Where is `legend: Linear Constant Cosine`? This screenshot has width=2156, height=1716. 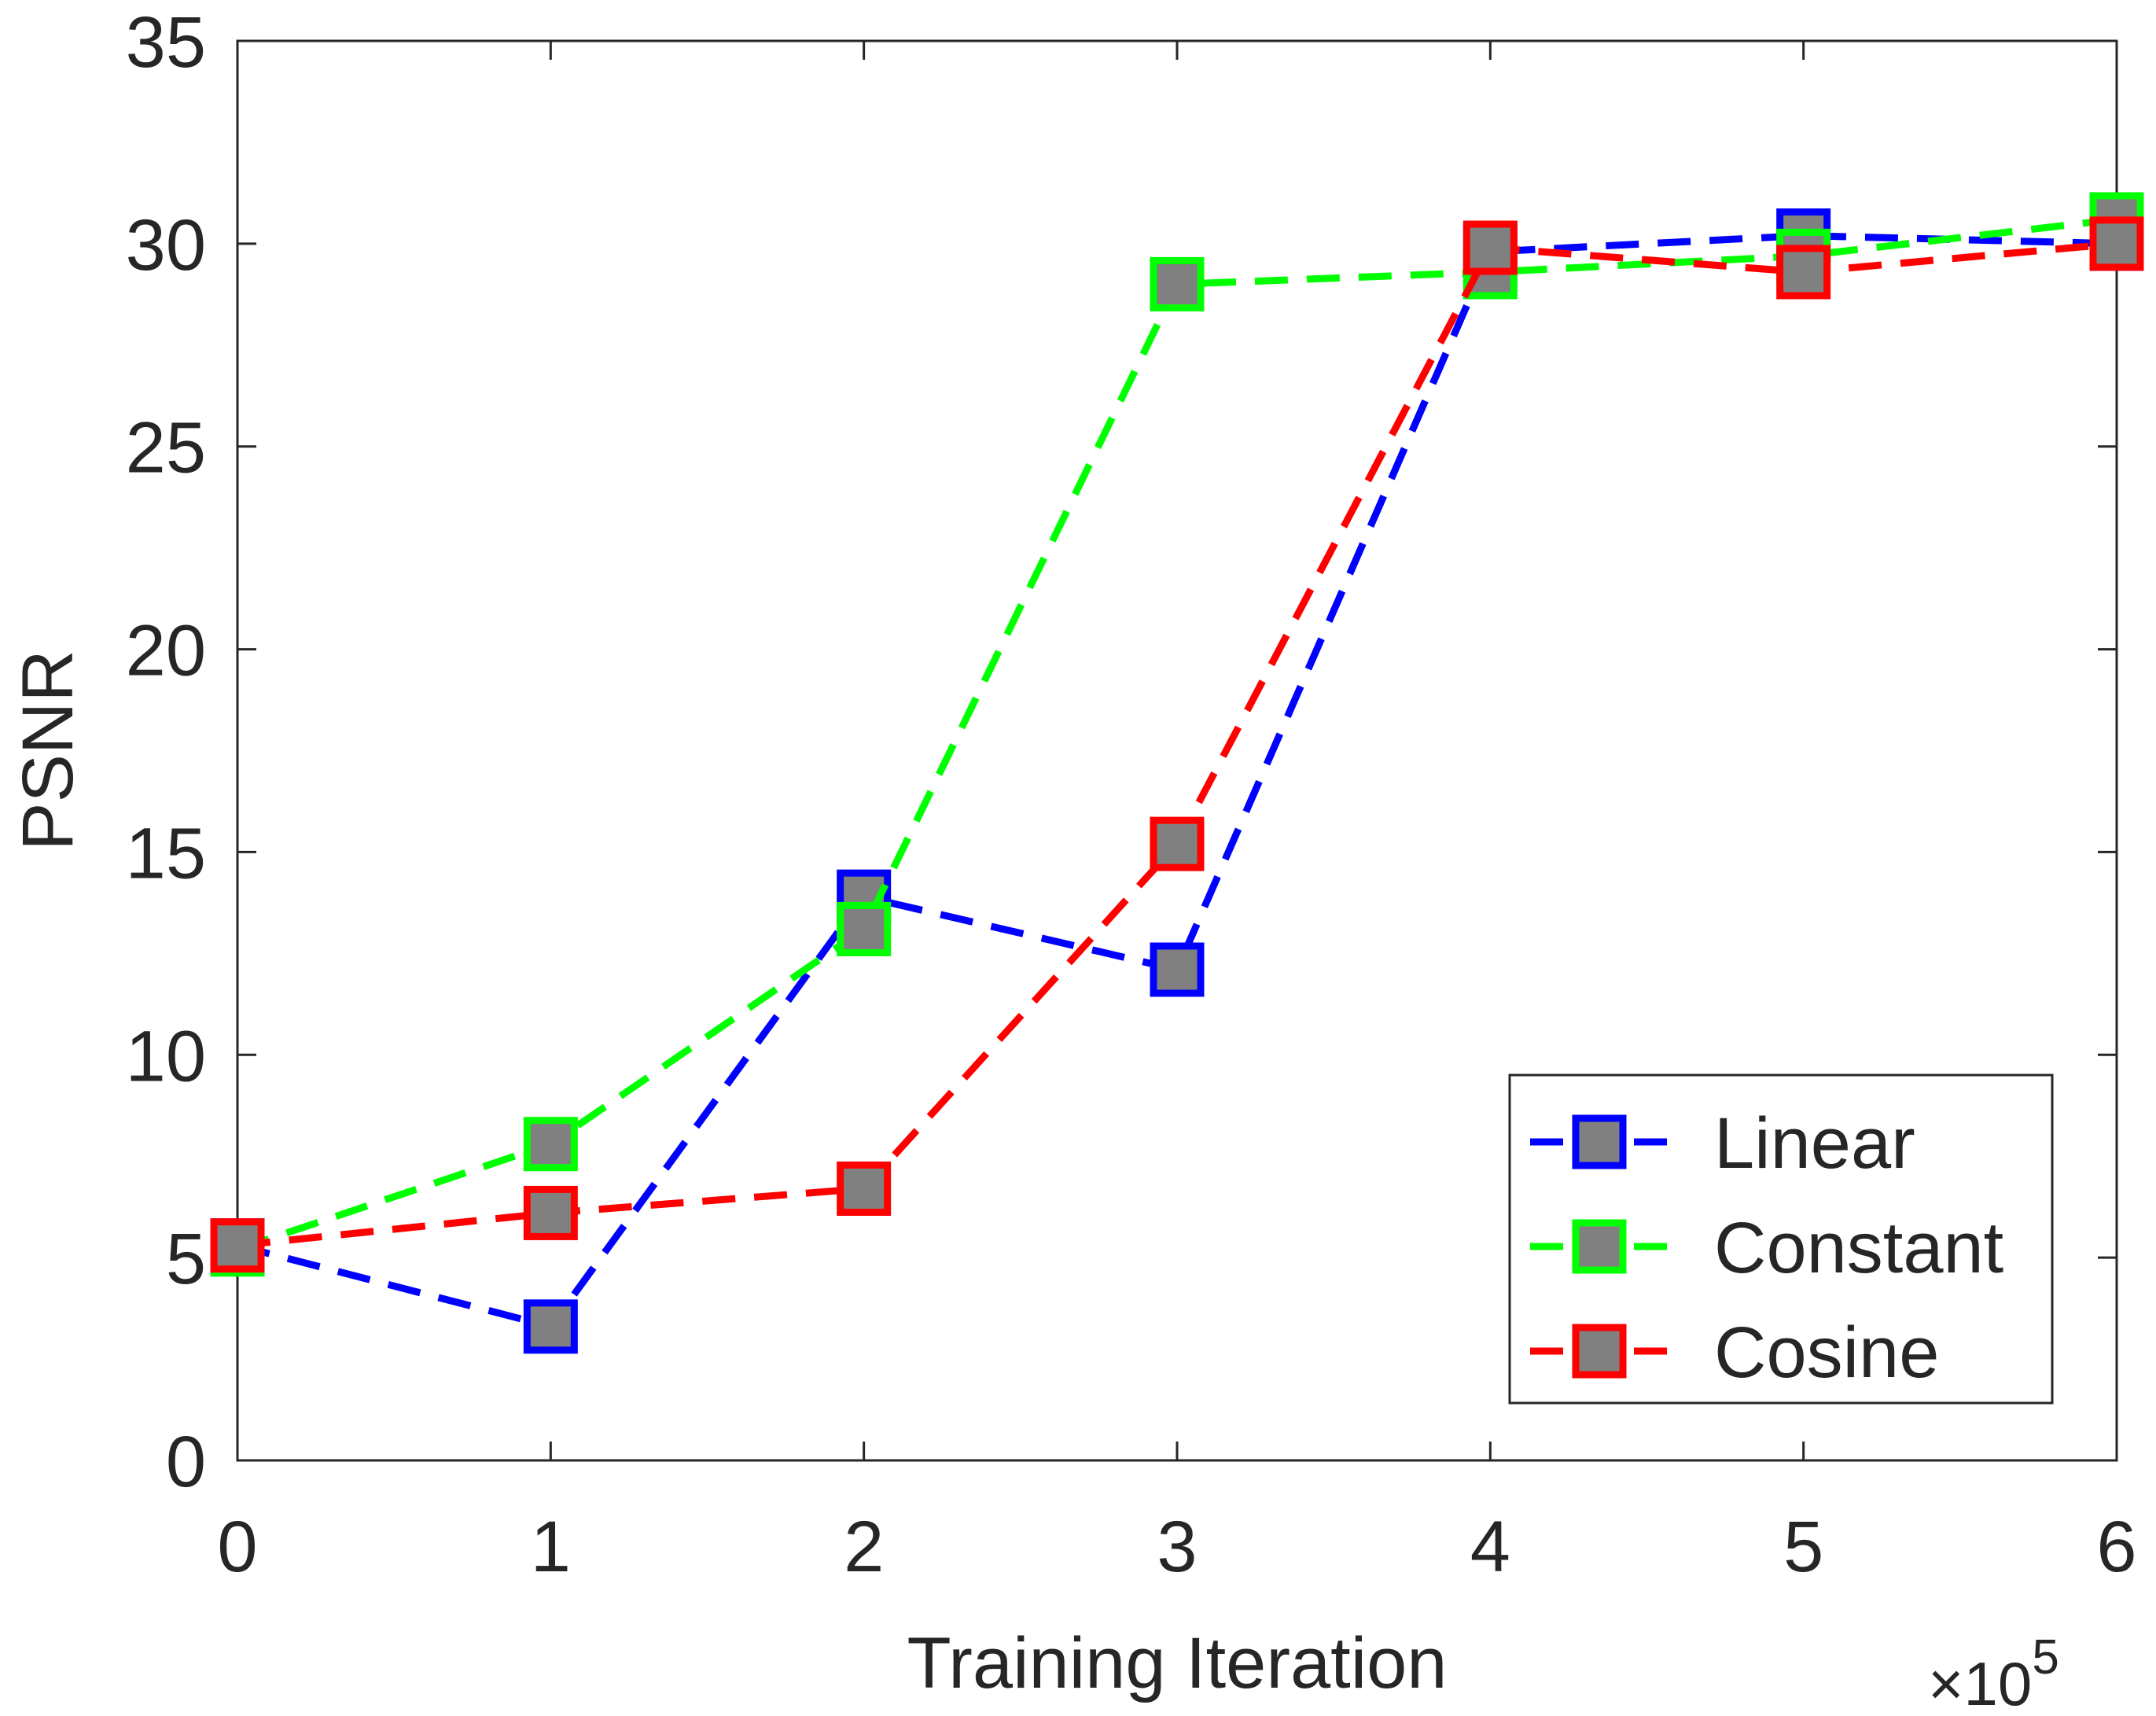 legend: Linear Constant Cosine is located at coordinates (1781, 1239).